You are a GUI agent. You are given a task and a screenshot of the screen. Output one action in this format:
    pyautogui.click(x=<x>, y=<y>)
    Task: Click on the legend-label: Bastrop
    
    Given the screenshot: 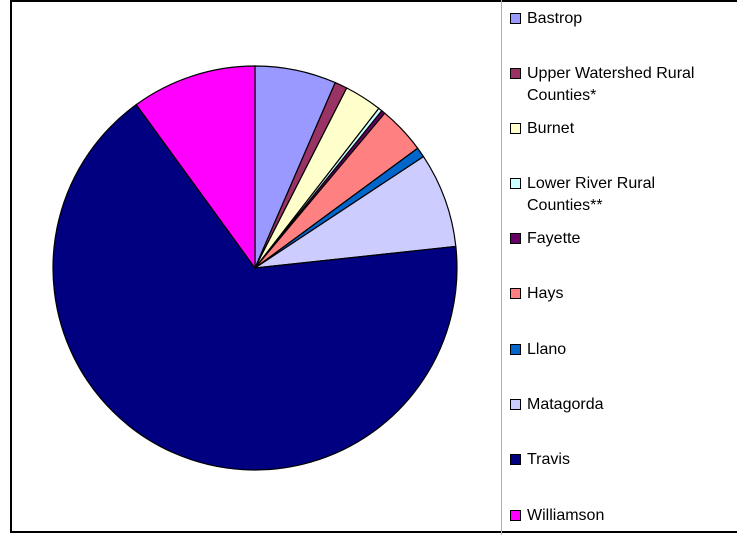 What is the action you would take?
    pyautogui.click(x=555, y=18)
    